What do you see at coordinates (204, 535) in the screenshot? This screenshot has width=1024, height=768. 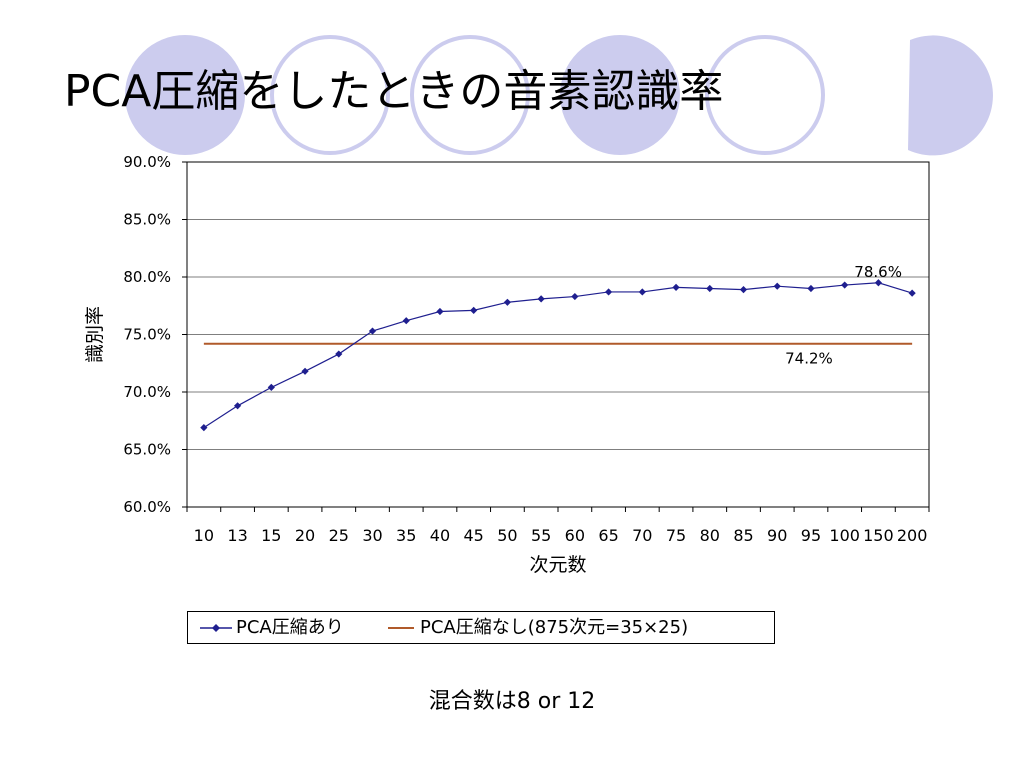 I see `x-tick-label: 10` at bounding box center [204, 535].